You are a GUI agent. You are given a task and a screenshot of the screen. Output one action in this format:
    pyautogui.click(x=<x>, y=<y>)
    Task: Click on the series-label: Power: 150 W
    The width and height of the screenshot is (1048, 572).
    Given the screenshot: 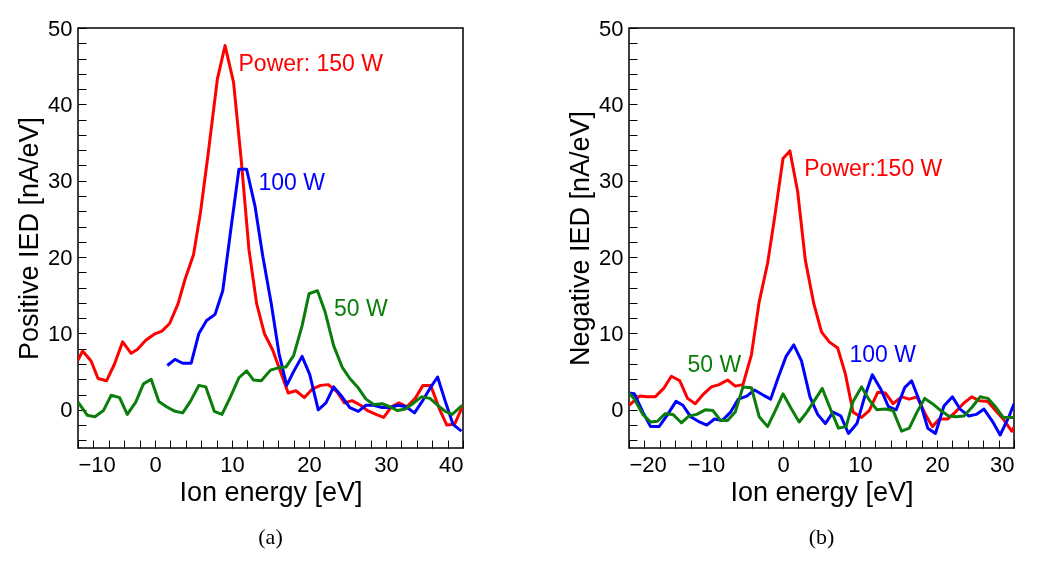 What is the action you would take?
    pyautogui.click(x=311, y=62)
    